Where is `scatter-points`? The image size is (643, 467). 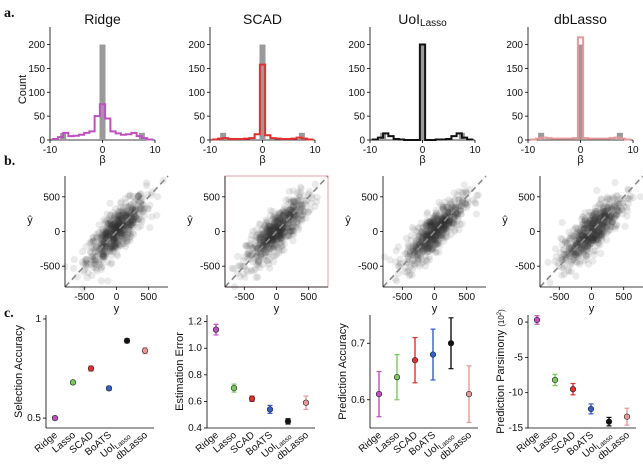
scatter-points is located at coordinates (274, 235).